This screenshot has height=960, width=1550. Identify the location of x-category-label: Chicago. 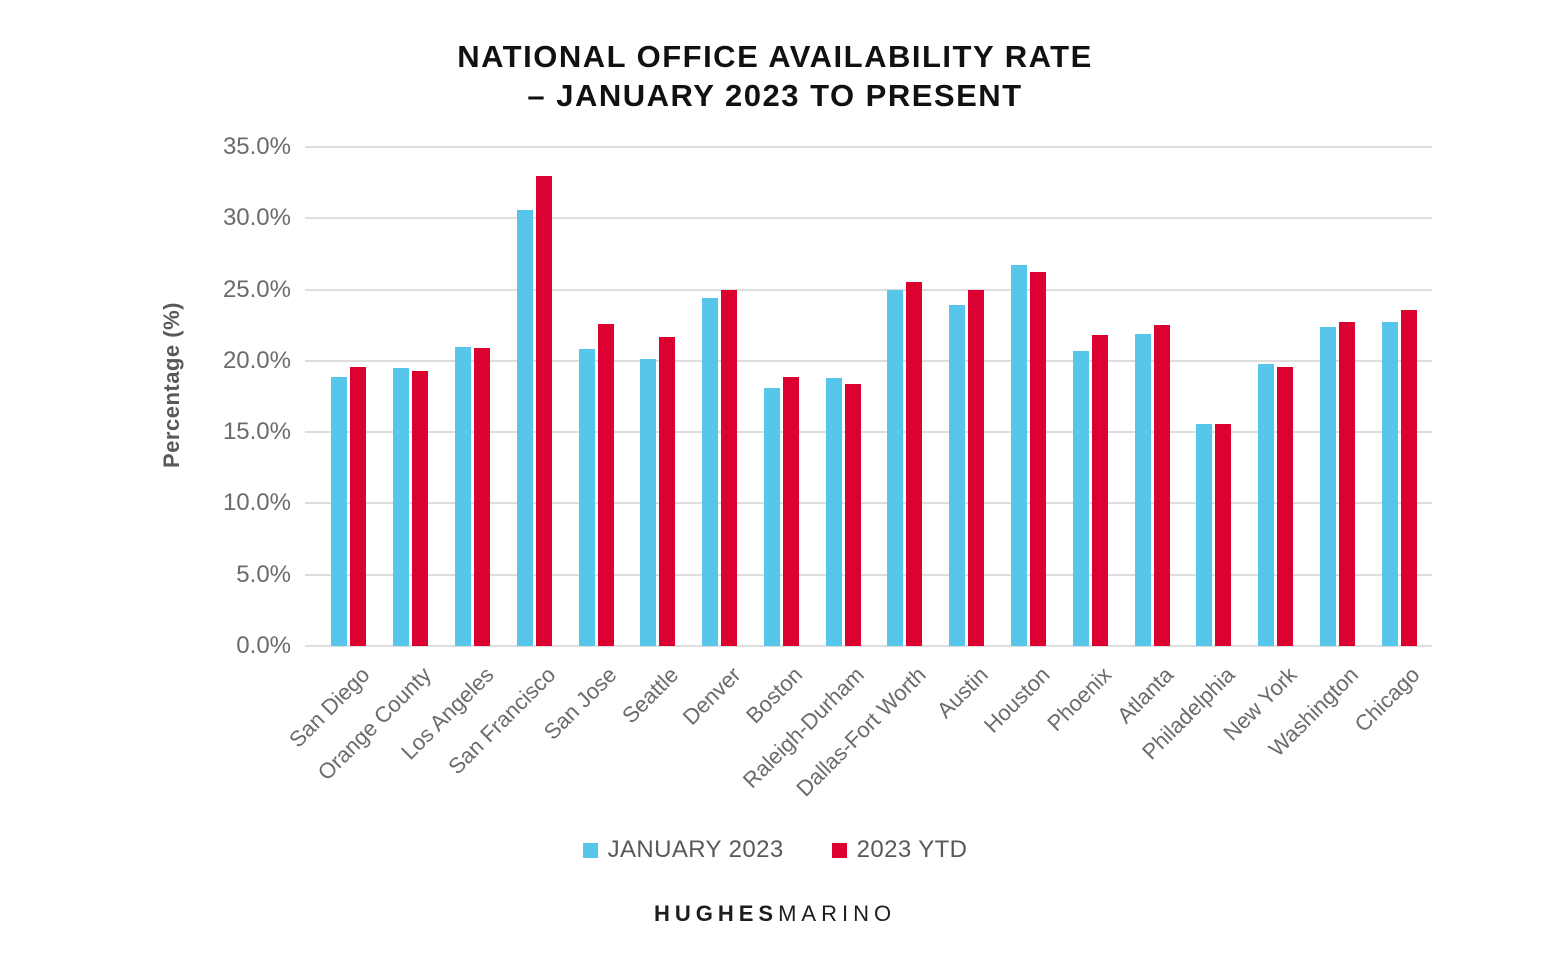
(1387, 699).